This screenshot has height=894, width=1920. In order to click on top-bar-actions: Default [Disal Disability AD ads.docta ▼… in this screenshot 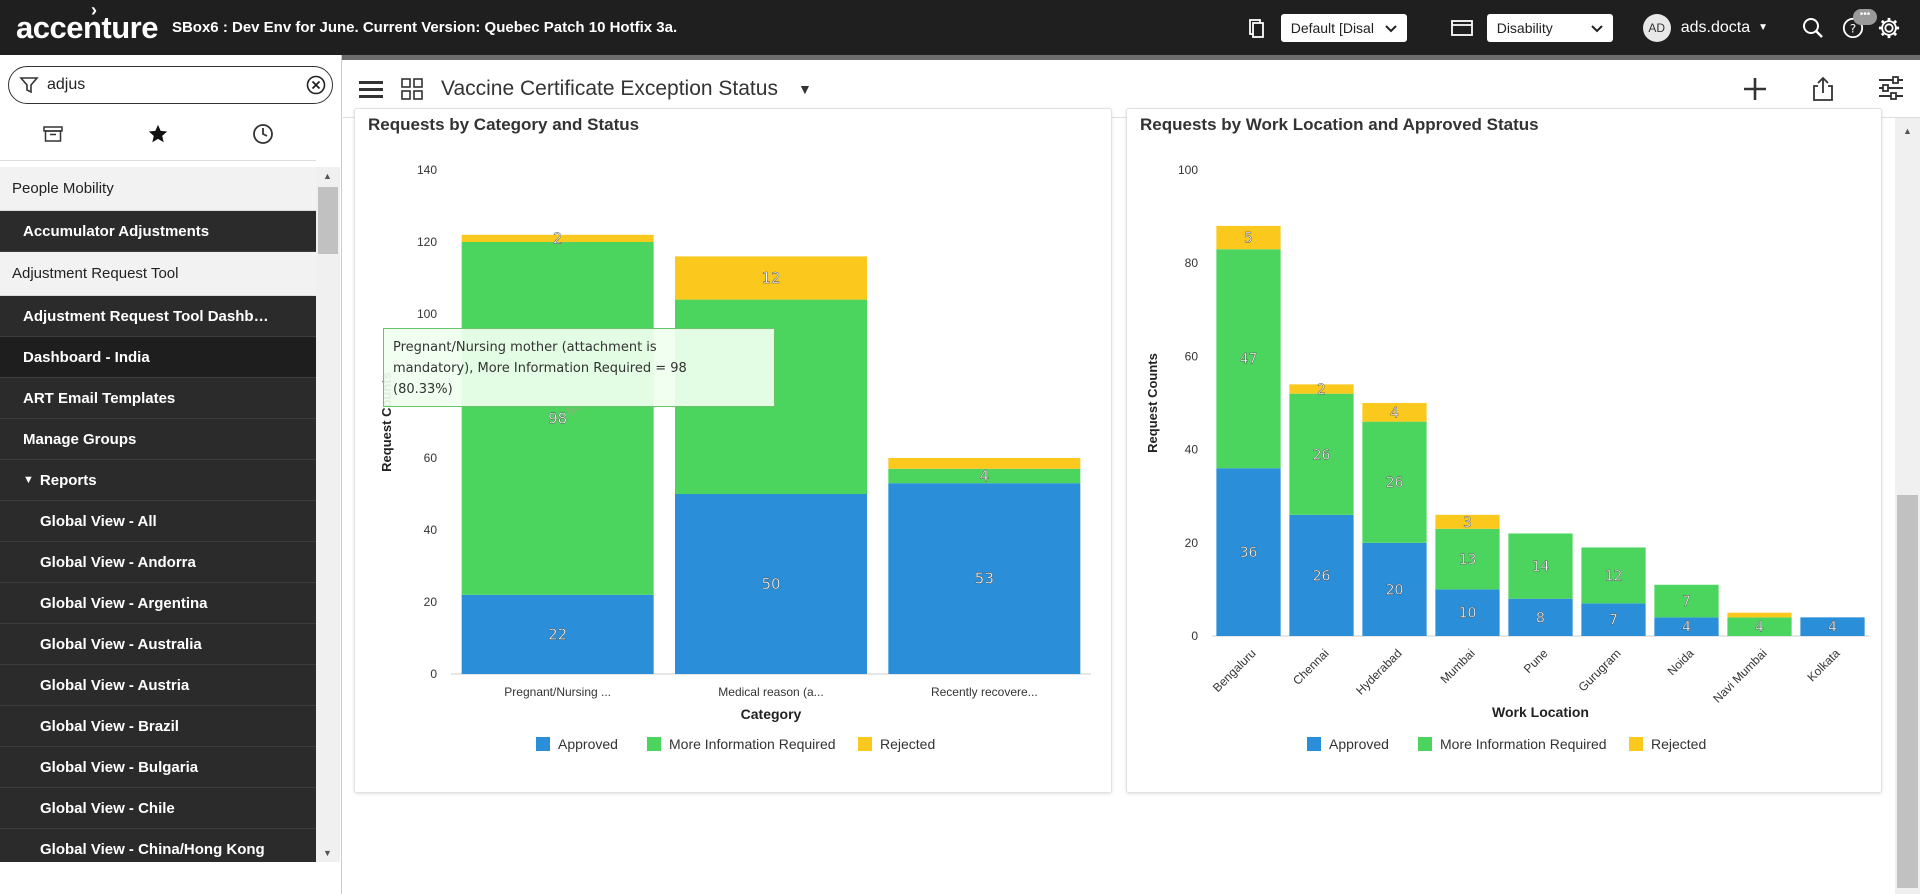, I will do `click(1582, 27)`.